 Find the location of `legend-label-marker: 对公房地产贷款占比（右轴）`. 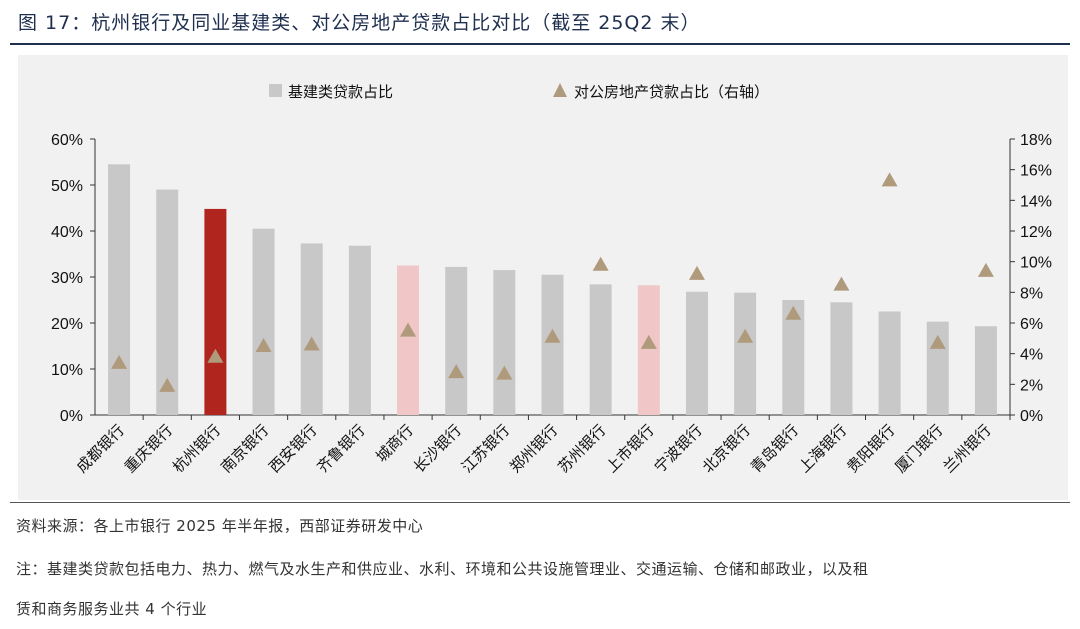

legend-label-marker: 对公房地产贷款占比（右轴） is located at coordinates (671, 92).